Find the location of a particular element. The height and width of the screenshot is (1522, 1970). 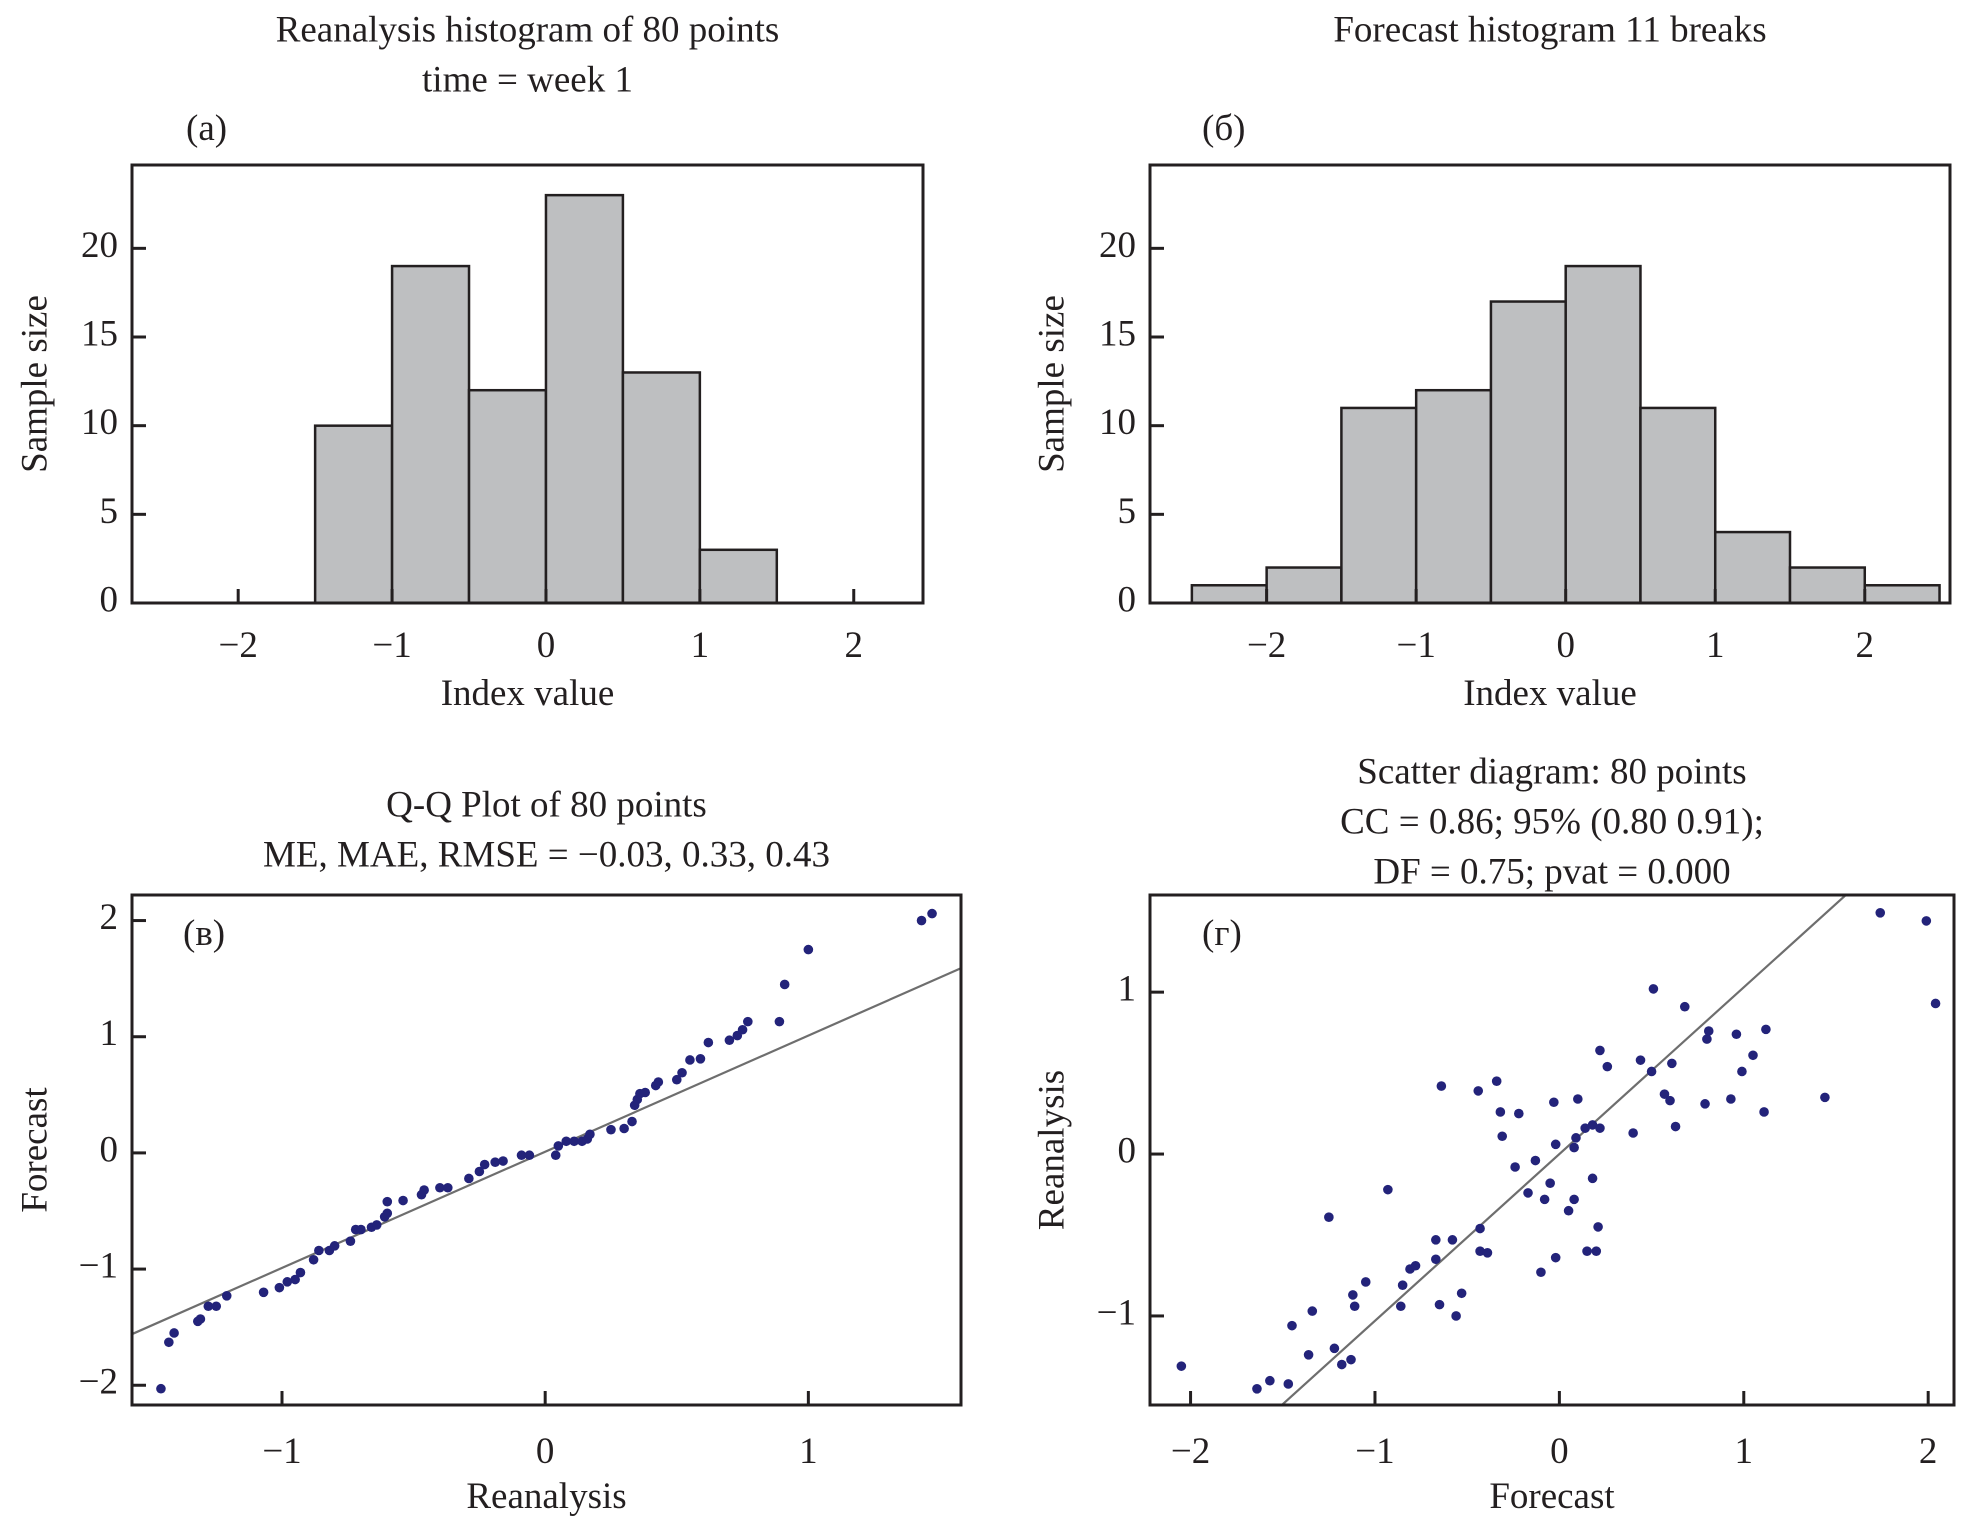

chart-title: DF = 0.75; pvat = 0.000 is located at coordinates (1551, 871).